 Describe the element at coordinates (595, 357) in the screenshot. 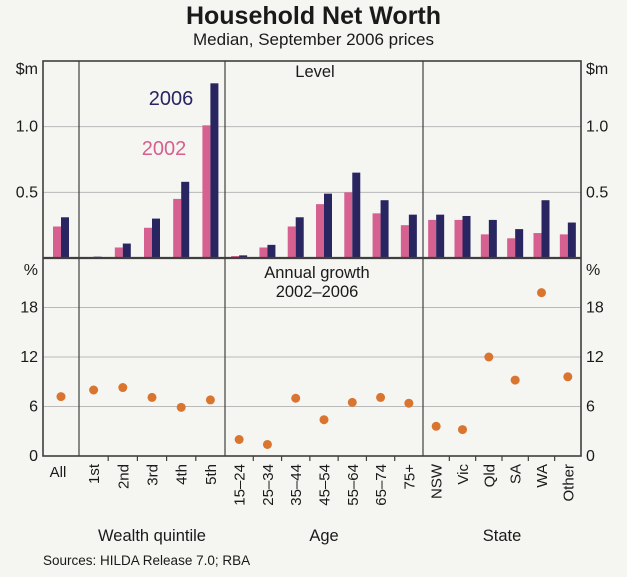

I see `y-tick-growth-right: 12` at that location.